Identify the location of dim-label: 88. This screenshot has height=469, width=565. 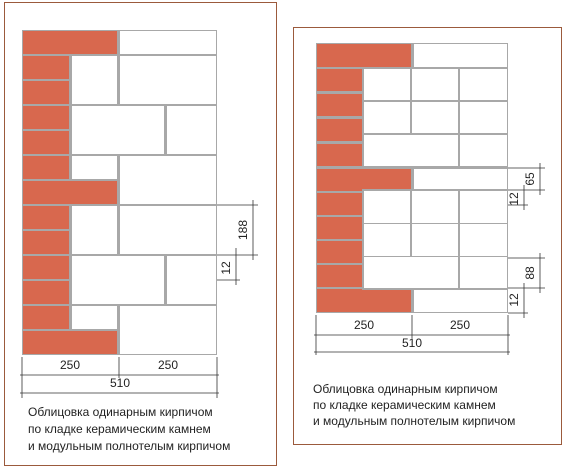
(530, 273).